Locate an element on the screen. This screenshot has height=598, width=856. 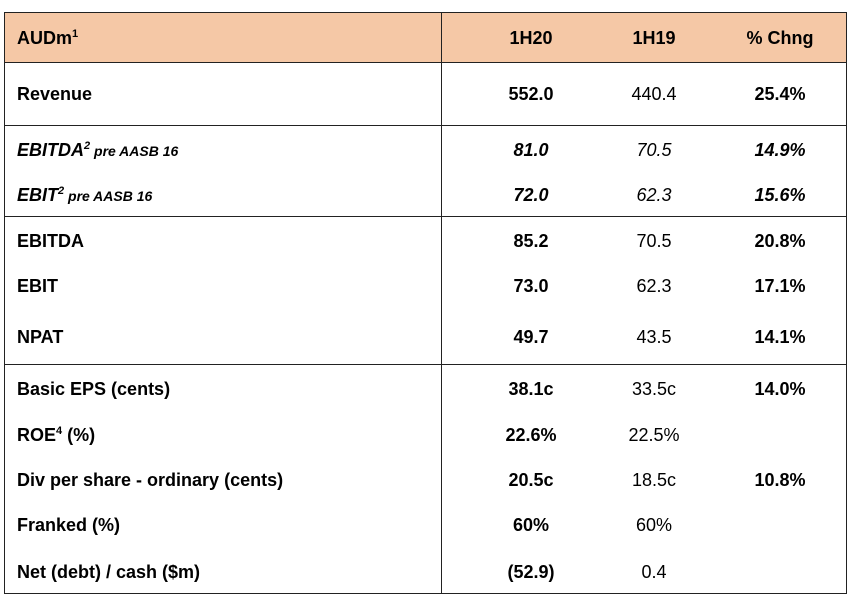
header-1h20: 1H20 is located at coordinates (531, 38).